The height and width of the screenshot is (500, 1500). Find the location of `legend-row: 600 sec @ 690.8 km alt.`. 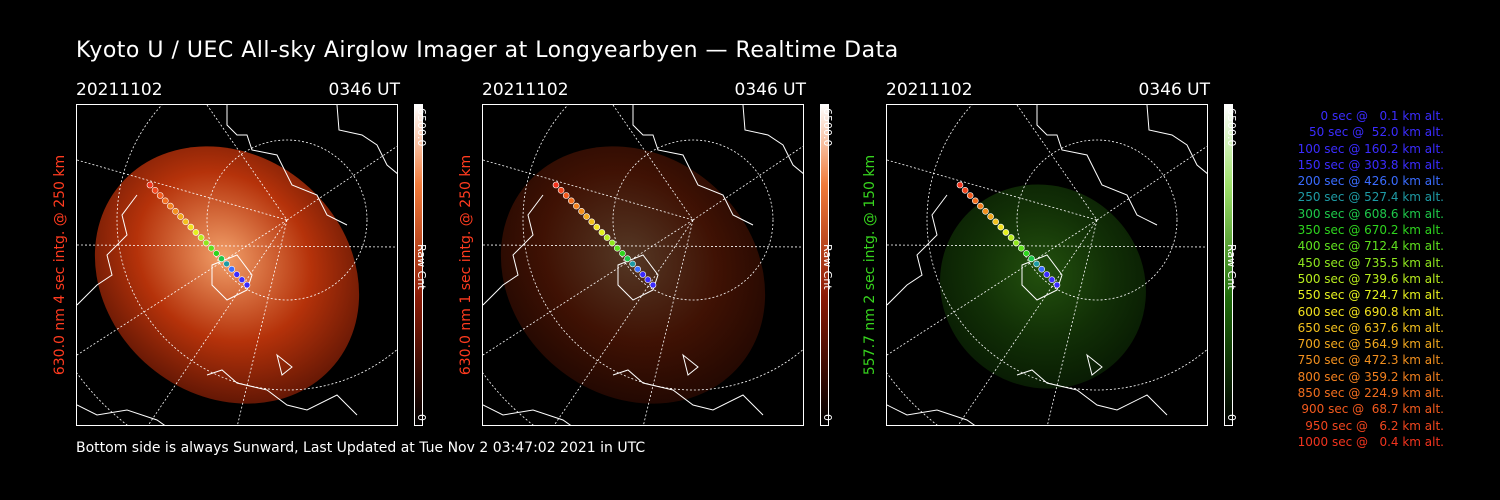

legend-row: 600 sec @ 690.8 km alt. is located at coordinates (1370, 311).